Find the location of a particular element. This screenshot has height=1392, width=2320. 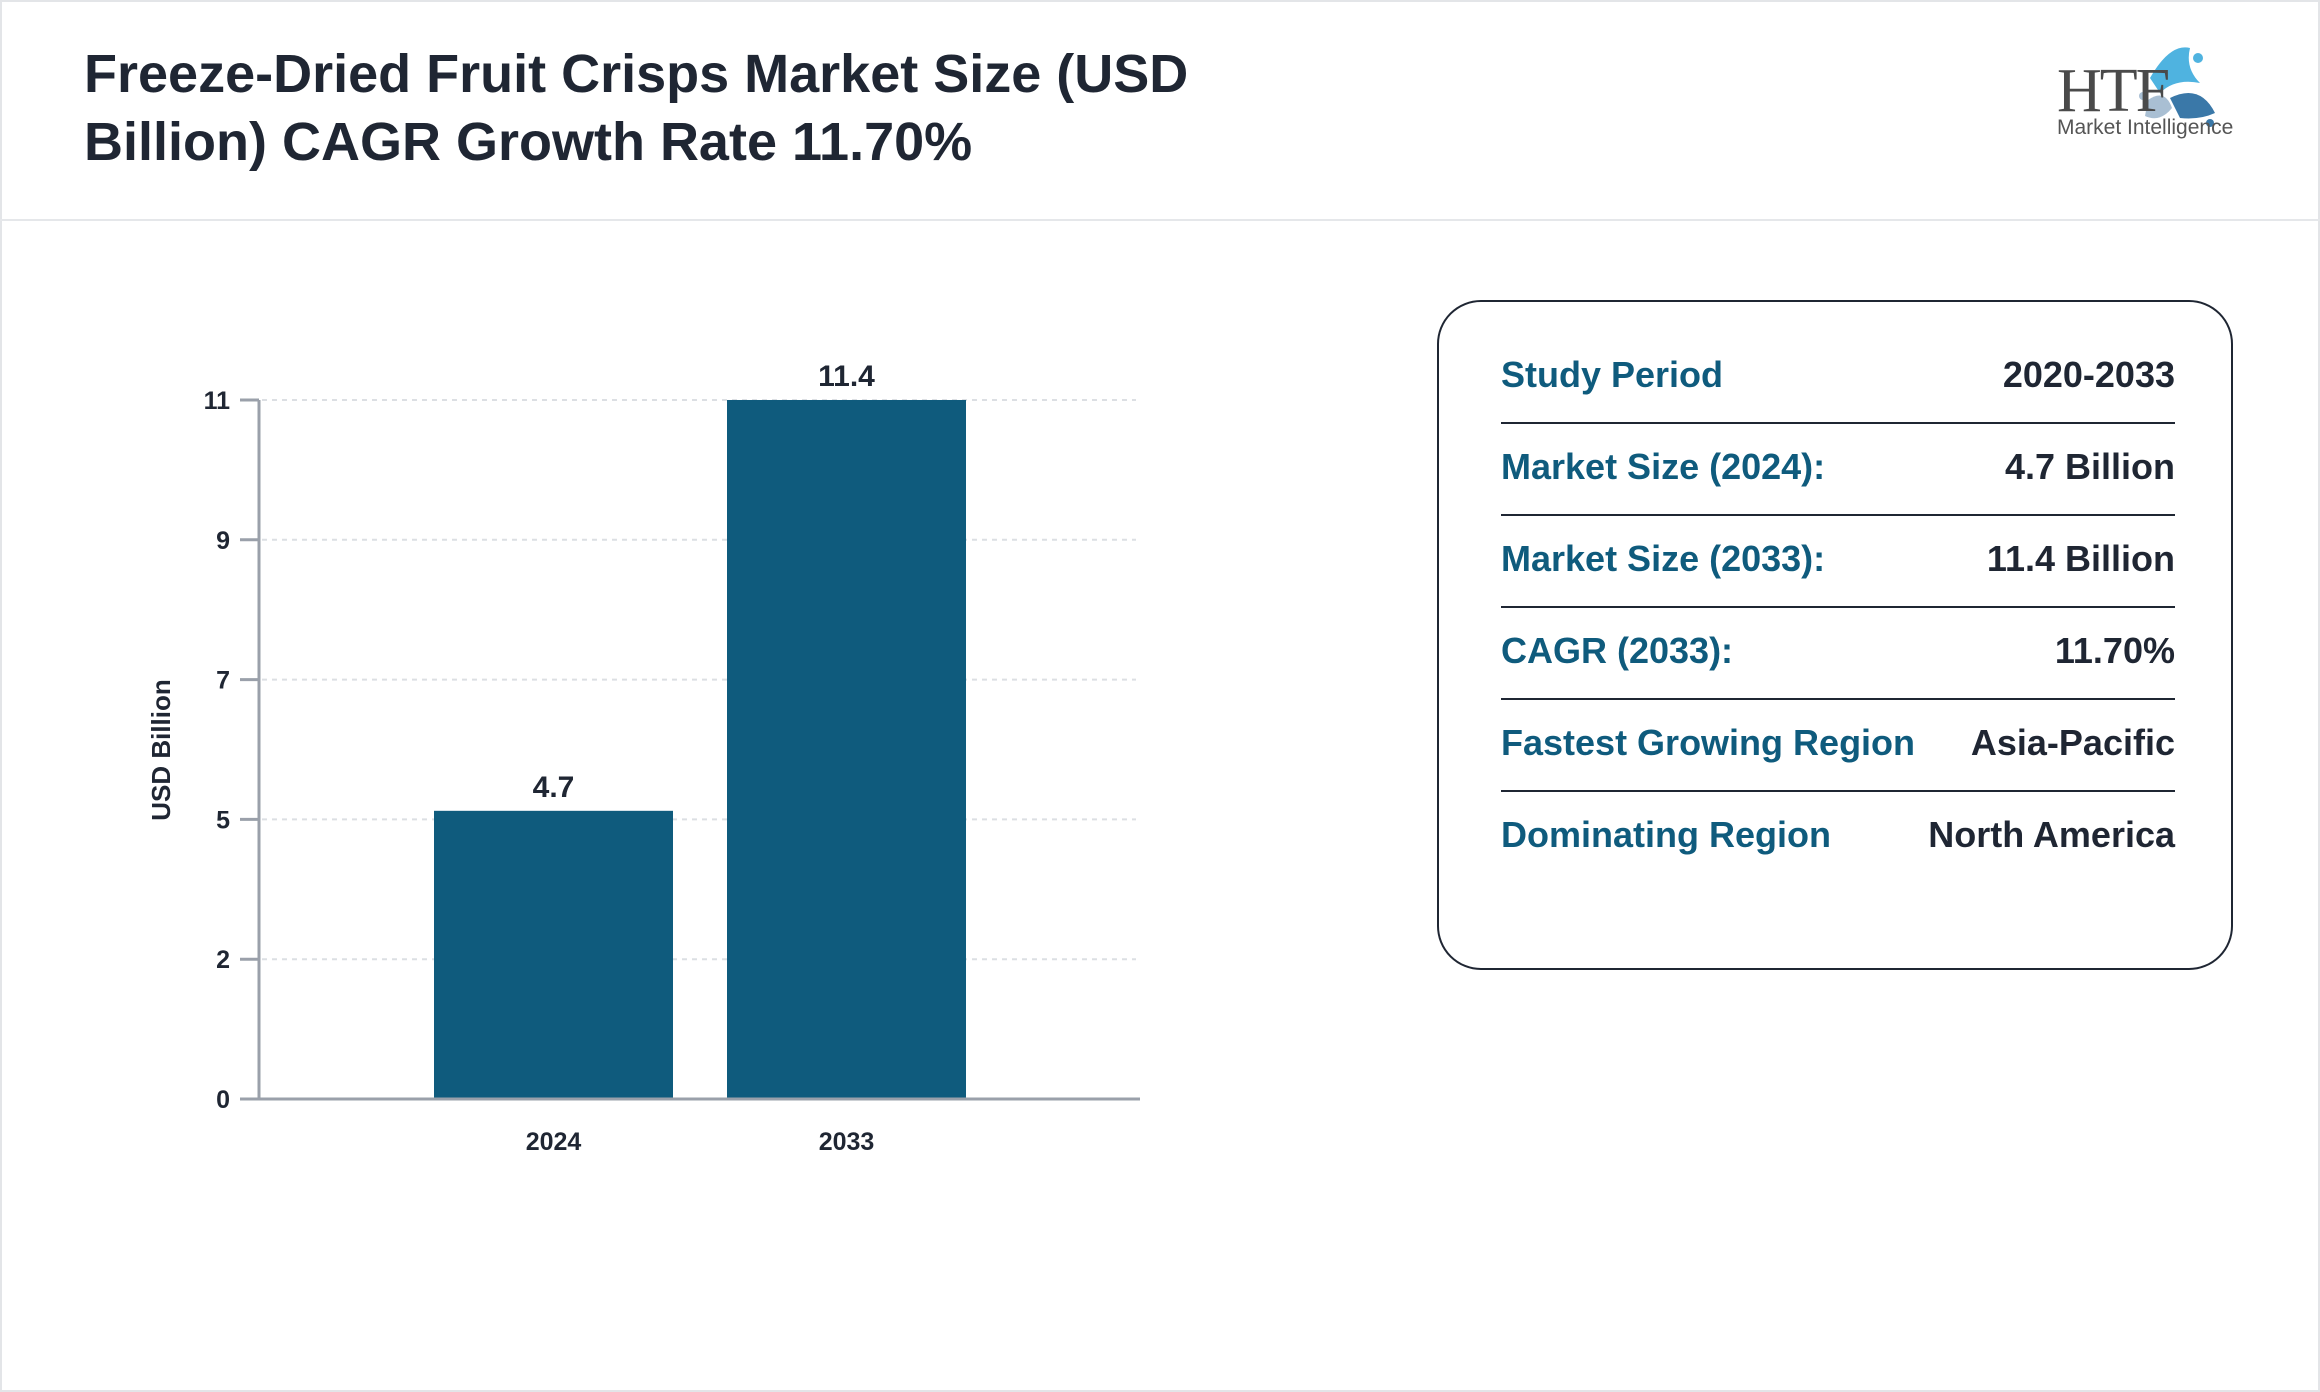

info-row: Market Size (2033): 11.4 Billion is located at coordinates (1838, 561).